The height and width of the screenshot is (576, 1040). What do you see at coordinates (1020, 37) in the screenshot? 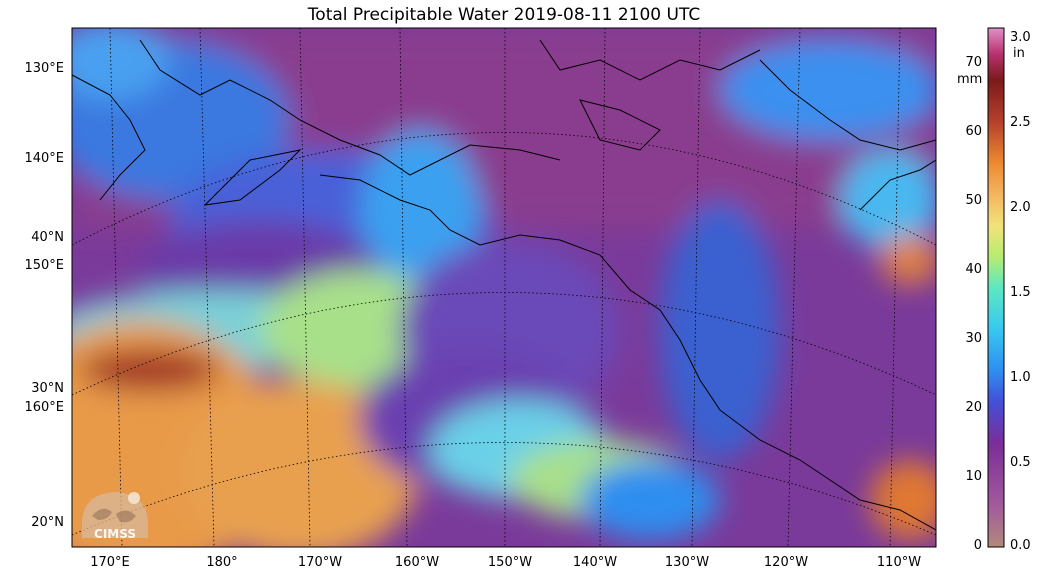
I see `colorbar-in-tick: 3.0` at bounding box center [1020, 37].